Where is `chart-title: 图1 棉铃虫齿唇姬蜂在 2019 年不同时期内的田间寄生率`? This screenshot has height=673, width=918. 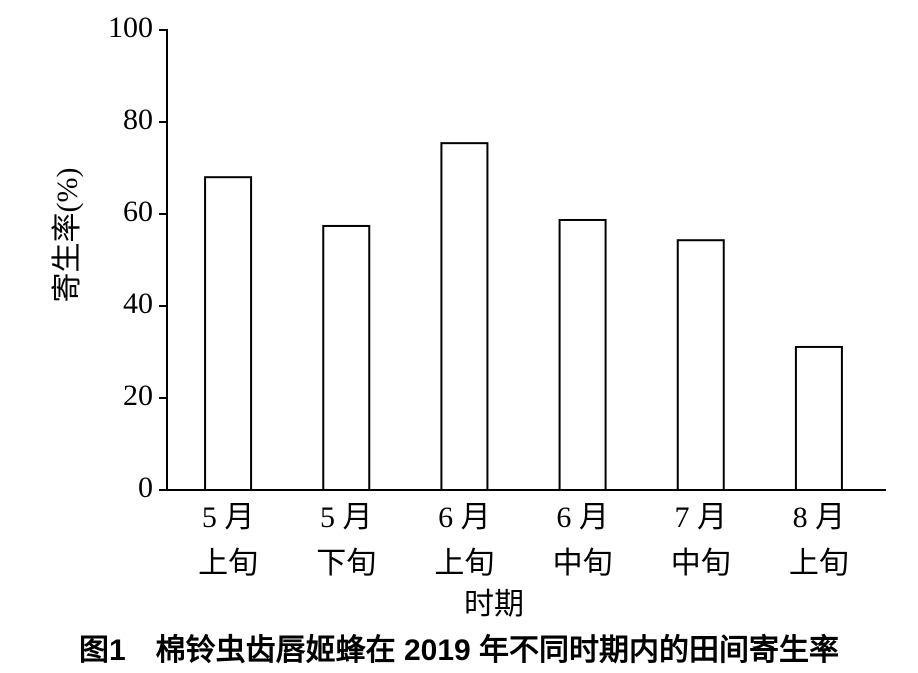
chart-title: 图1 棉铃虫齿唇姬蜂在 2019 年不同时期内的田间寄生率 is located at coordinates (459, 650).